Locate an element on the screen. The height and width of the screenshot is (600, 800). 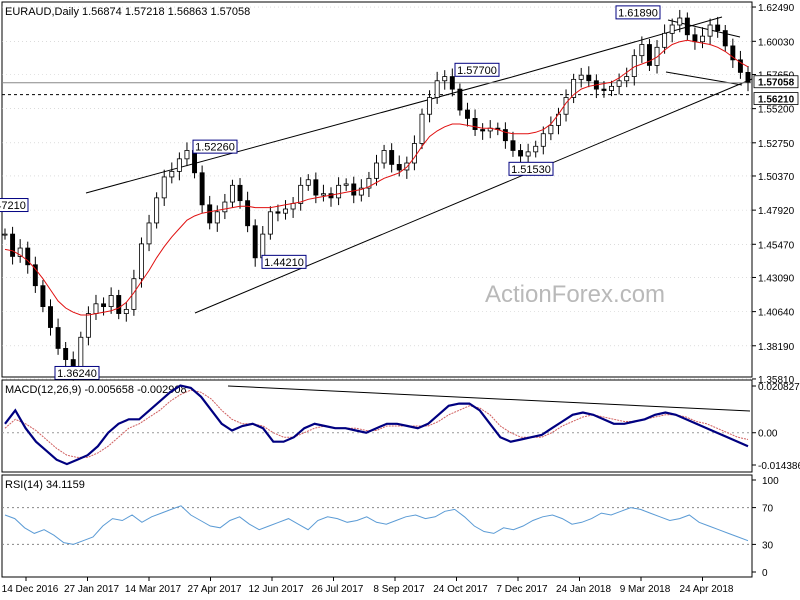
annotation-label: 1.51530 is located at coordinates (531, 170).